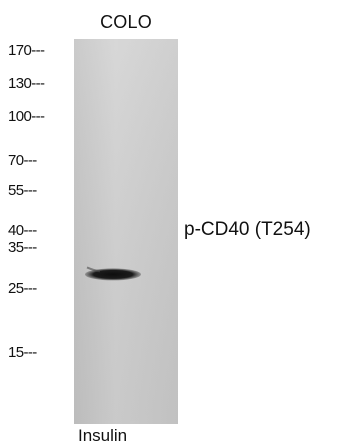 The height and width of the screenshot is (446, 360). What do you see at coordinates (26, 84) in the screenshot?
I see `marker-130: 130---` at bounding box center [26, 84].